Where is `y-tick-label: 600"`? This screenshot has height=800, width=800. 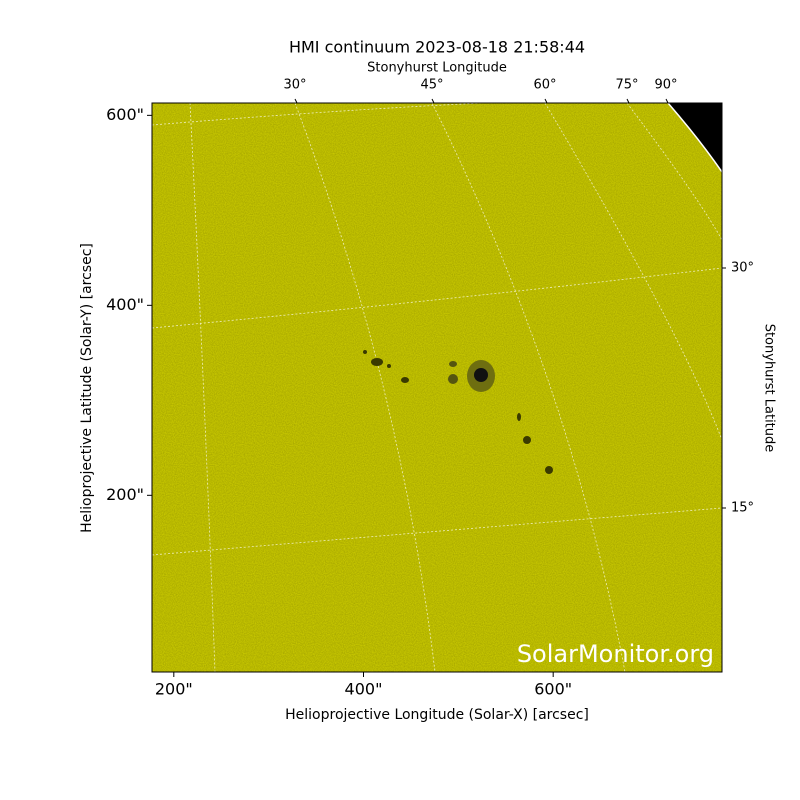 y-tick-label: 600" is located at coordinates (125, 114).